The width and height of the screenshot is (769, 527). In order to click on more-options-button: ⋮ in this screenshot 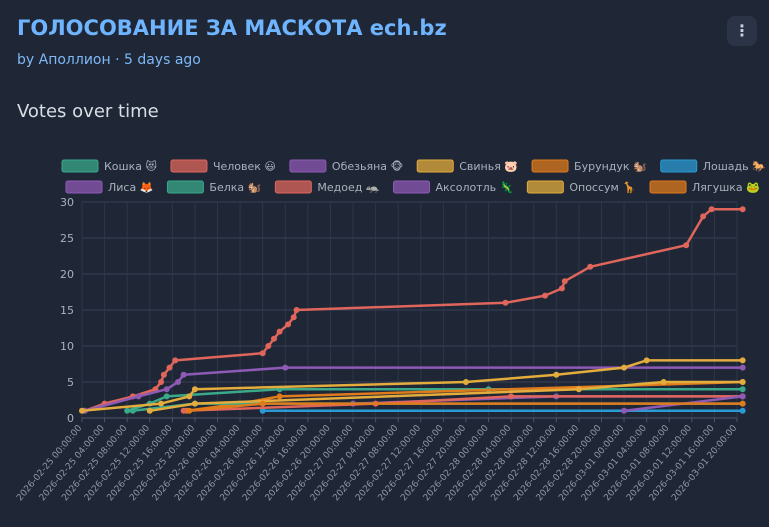, I will do `click(742, 31)`.